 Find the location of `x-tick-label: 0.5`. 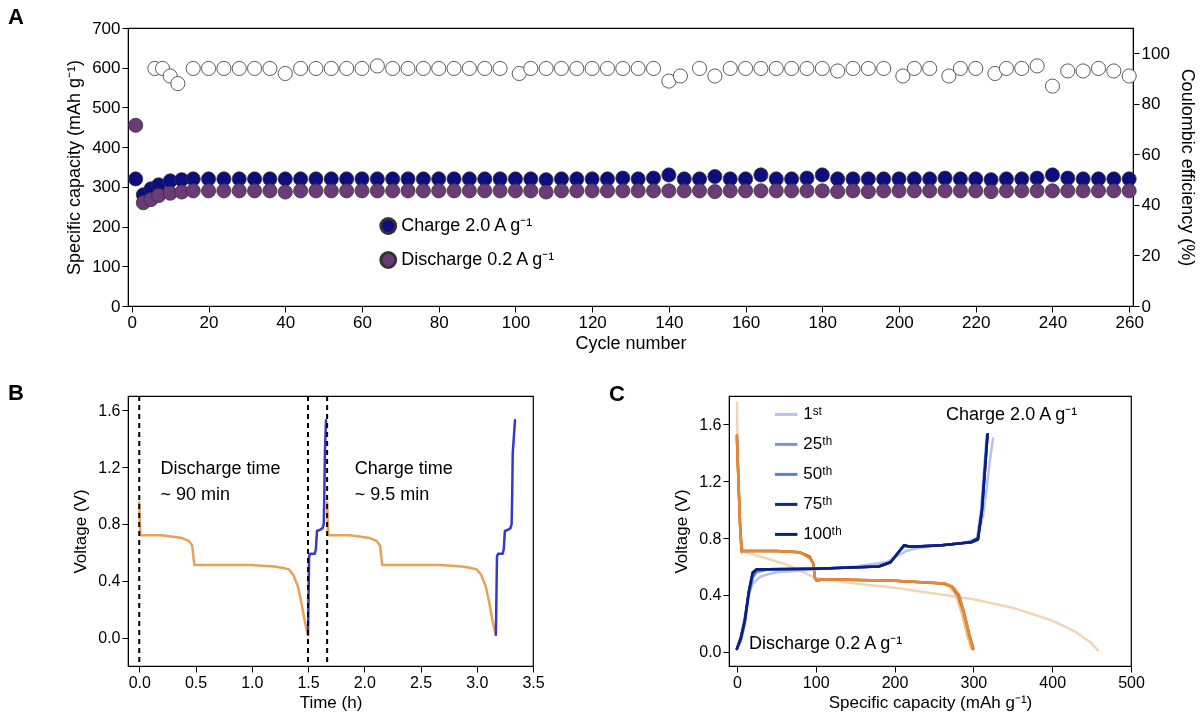

x-tick-label: 0.5 is located at coordinates (196, 682).